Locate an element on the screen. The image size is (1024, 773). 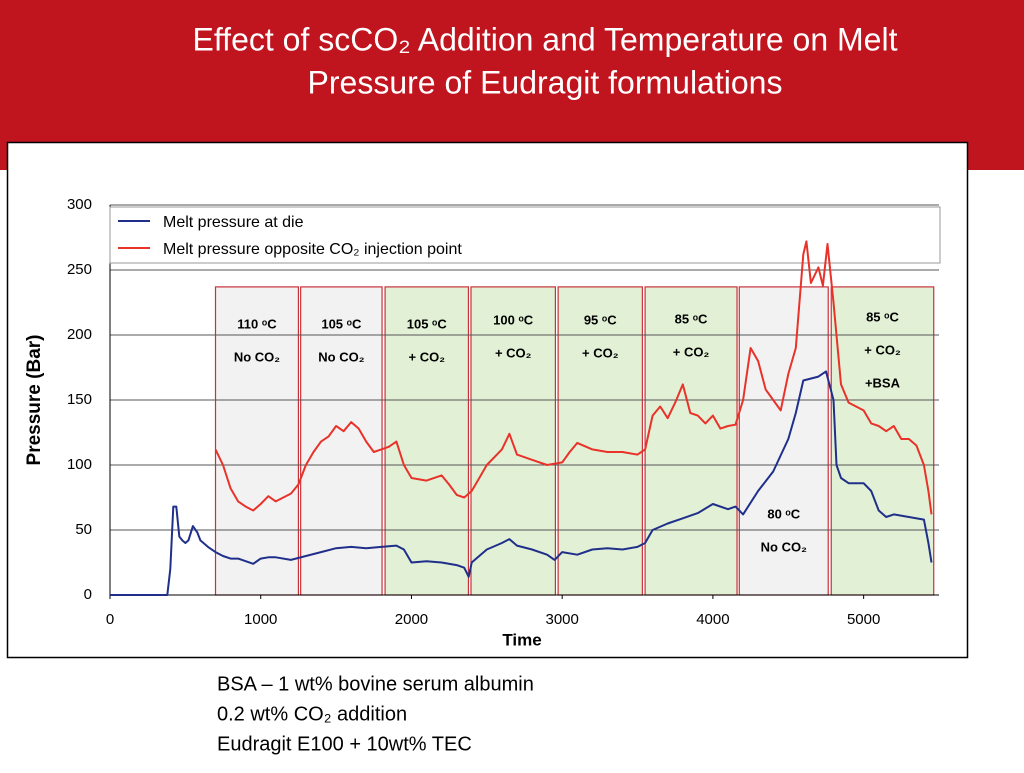
x-tick-label: 2000 is located at coordinates (411, 619).